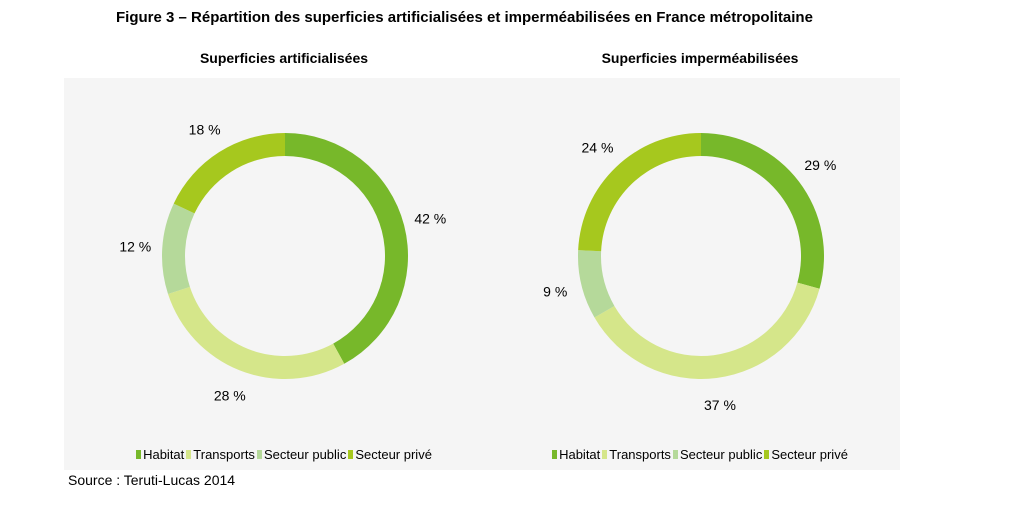  Describe the element at coordinates (720, 405) in the screenshot. I see `slice-label-transports: 37 %` at that location.